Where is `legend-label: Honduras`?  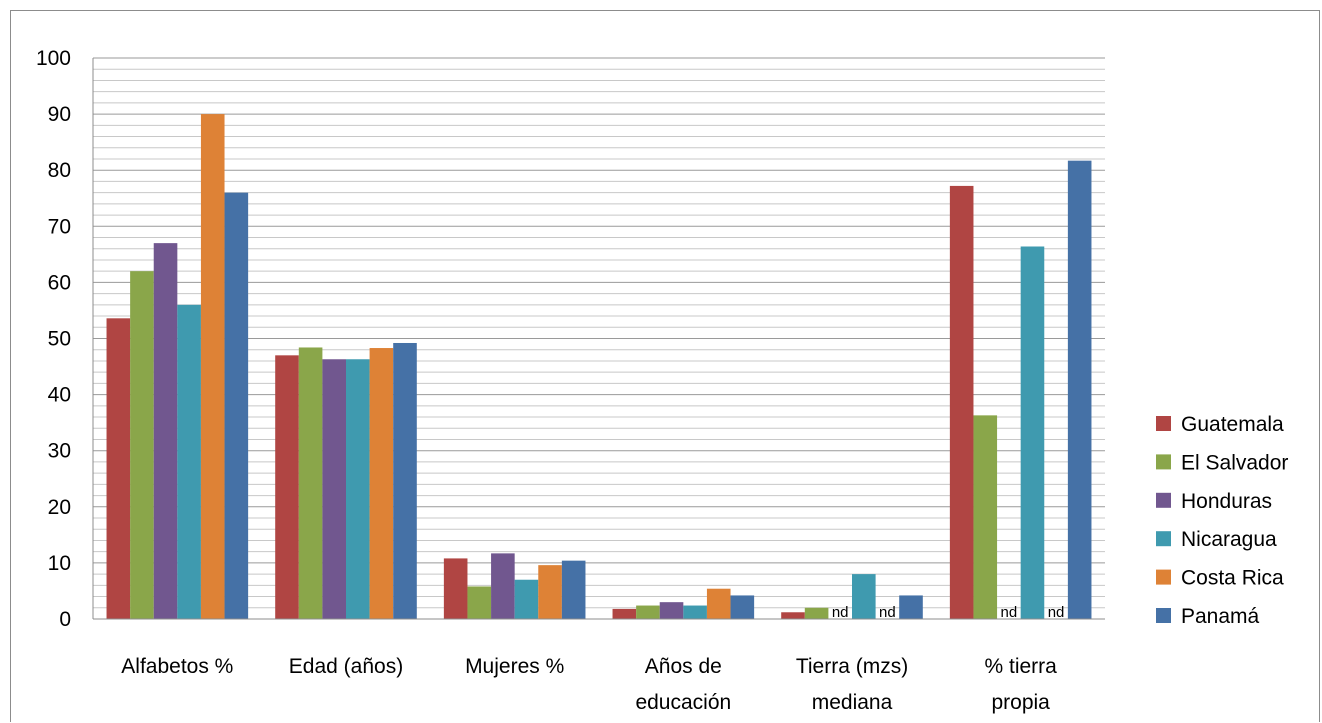
legend-label: Honduras is located at coordinates (1226, 501).